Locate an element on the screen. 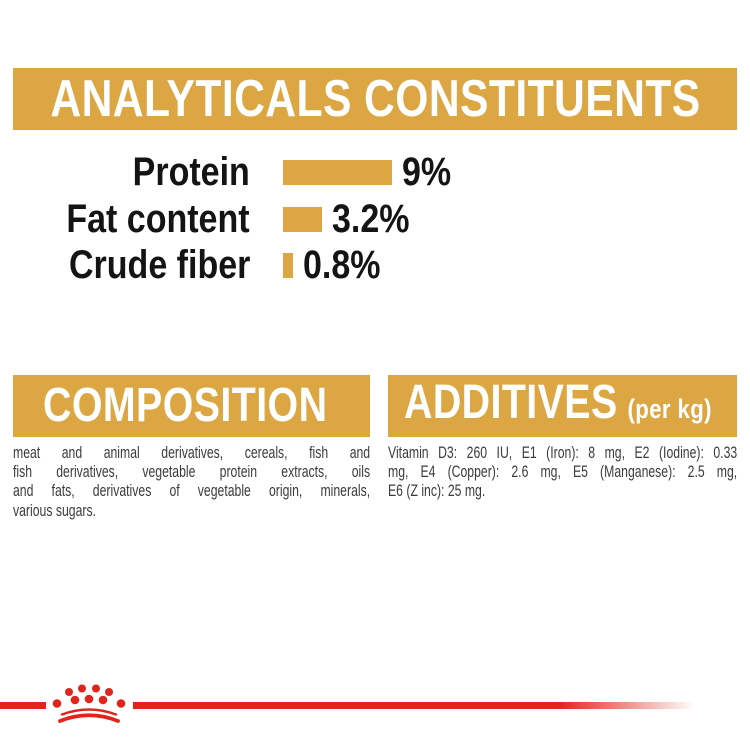 This screenshot has width=750, height=750. analytical-constituents-title: ANALYTICALS CONSTITUENTS is located at coordinates (375, 99).